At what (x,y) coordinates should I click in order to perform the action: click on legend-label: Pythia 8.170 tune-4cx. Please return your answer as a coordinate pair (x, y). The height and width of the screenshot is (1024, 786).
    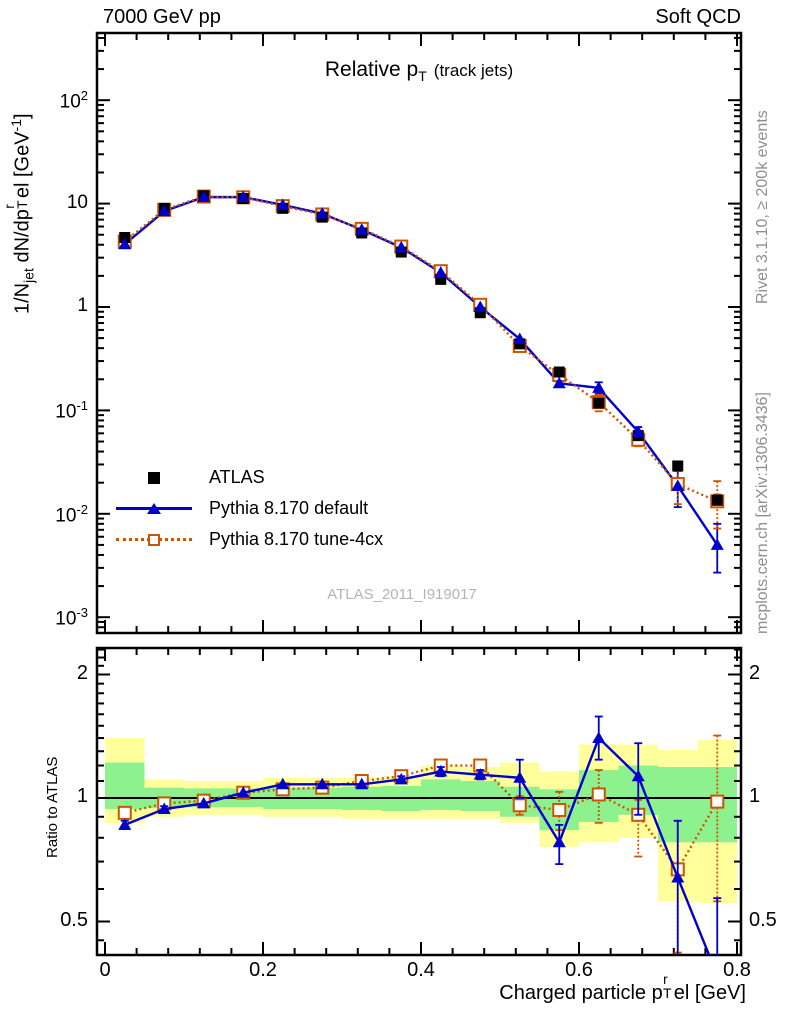
    Looking at the image, I should click on (296, 539).